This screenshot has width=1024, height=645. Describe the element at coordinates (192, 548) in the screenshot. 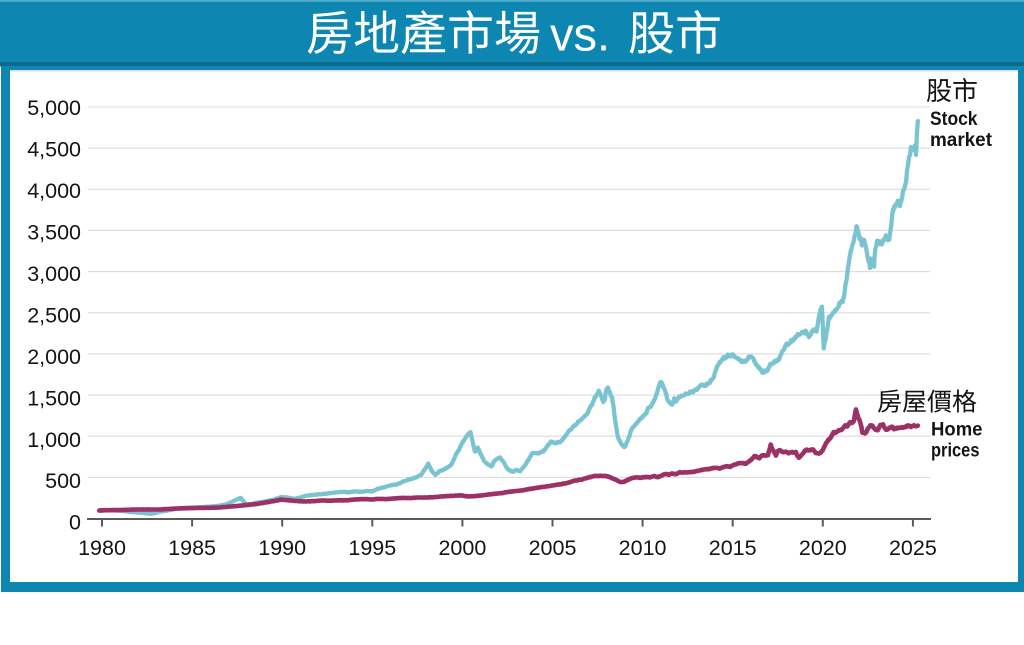

I see `svg-text: 1985` at that location.